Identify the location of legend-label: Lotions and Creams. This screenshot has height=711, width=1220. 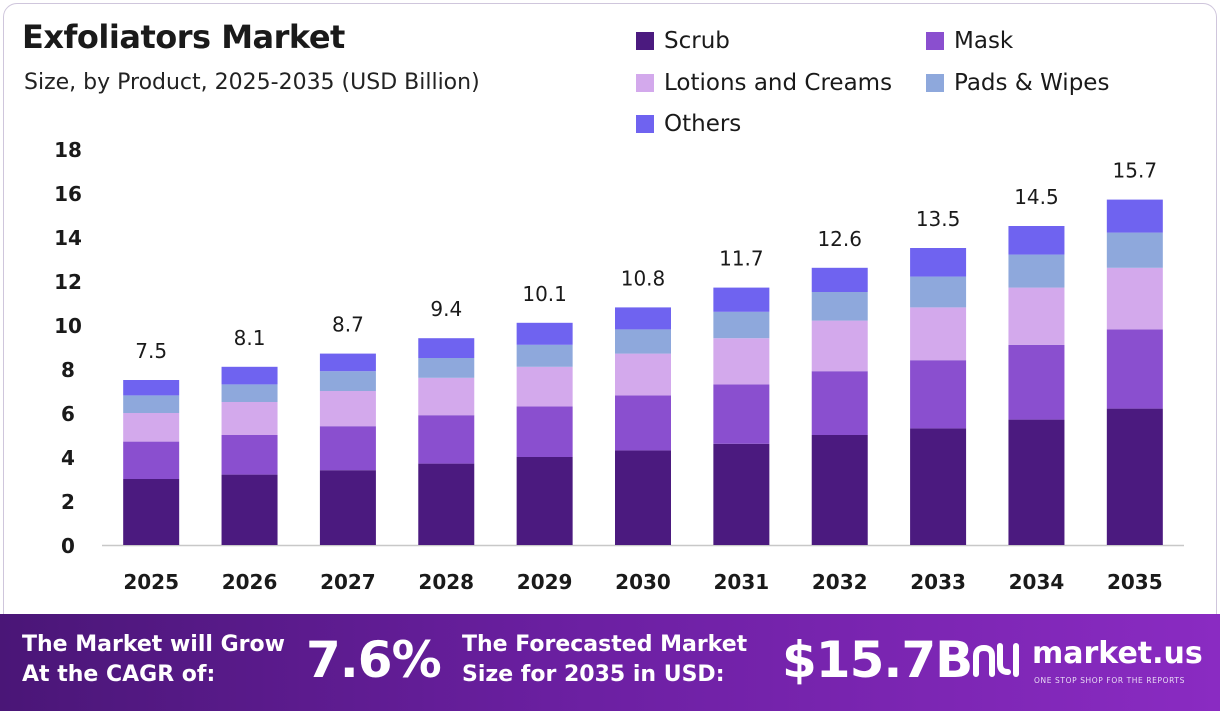
(778, 83).